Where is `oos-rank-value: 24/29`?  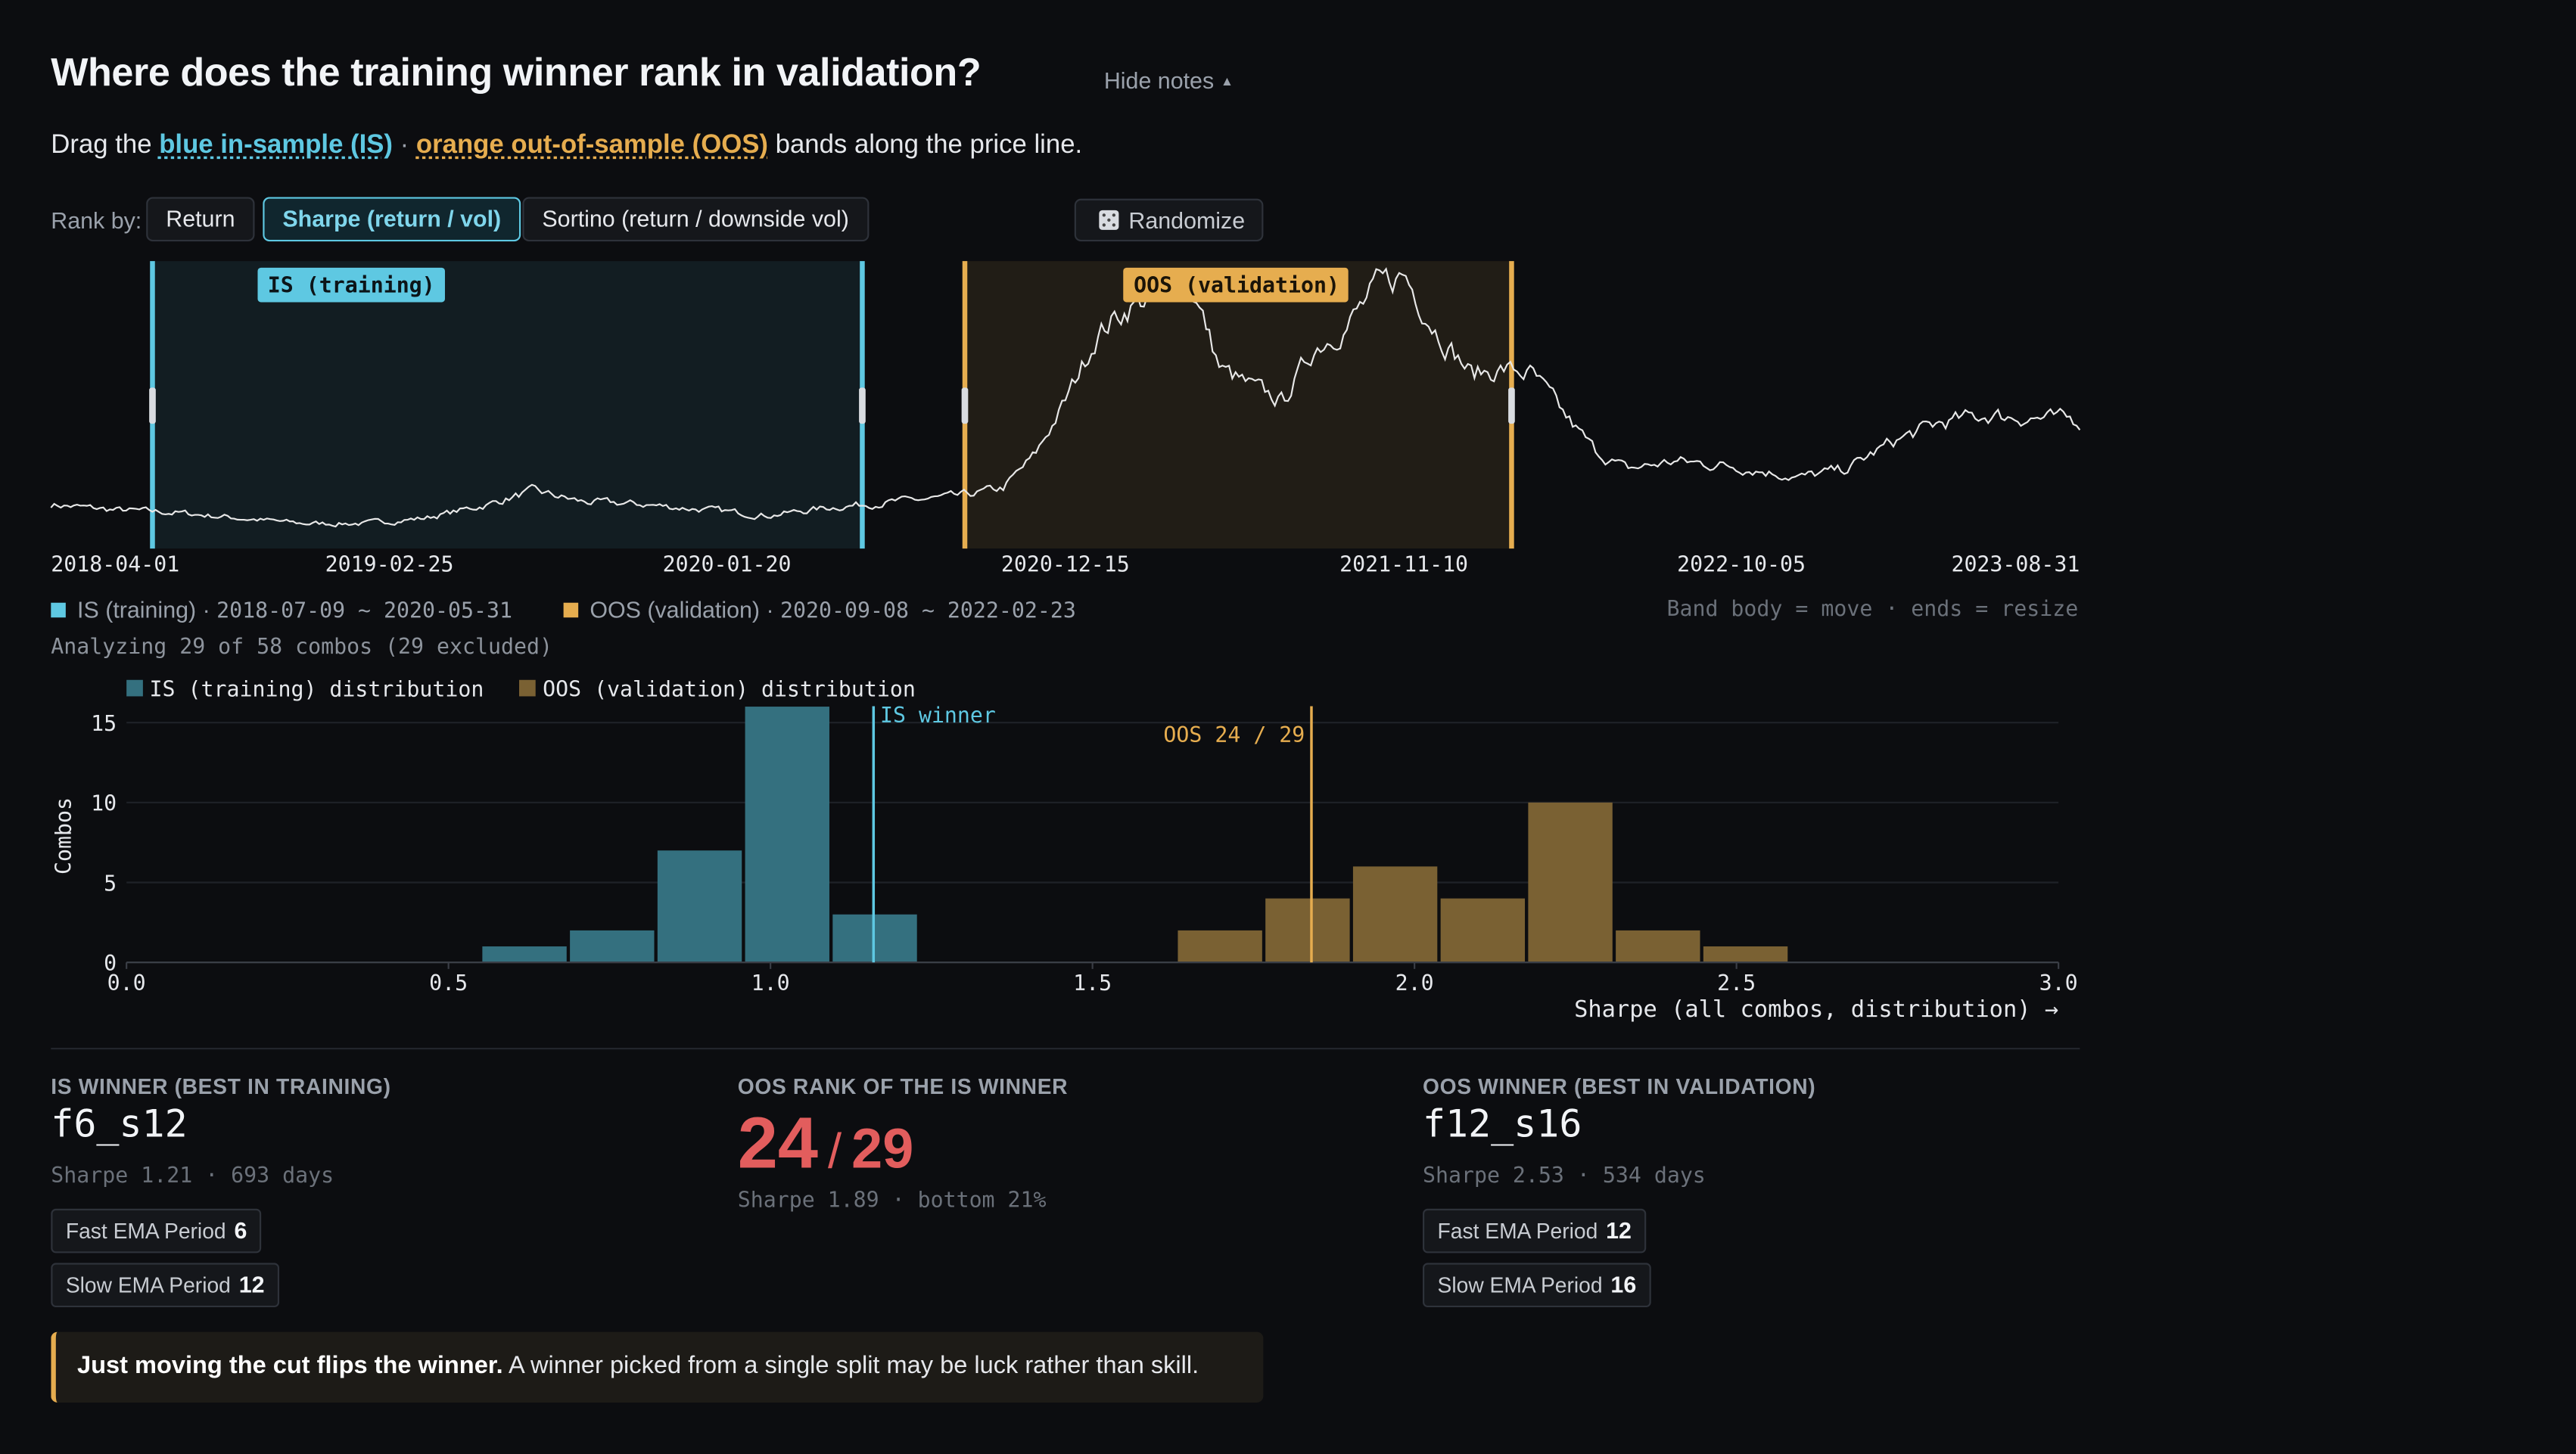
oos-rank-value: 24/29 is located at coordinates (826, 1145).